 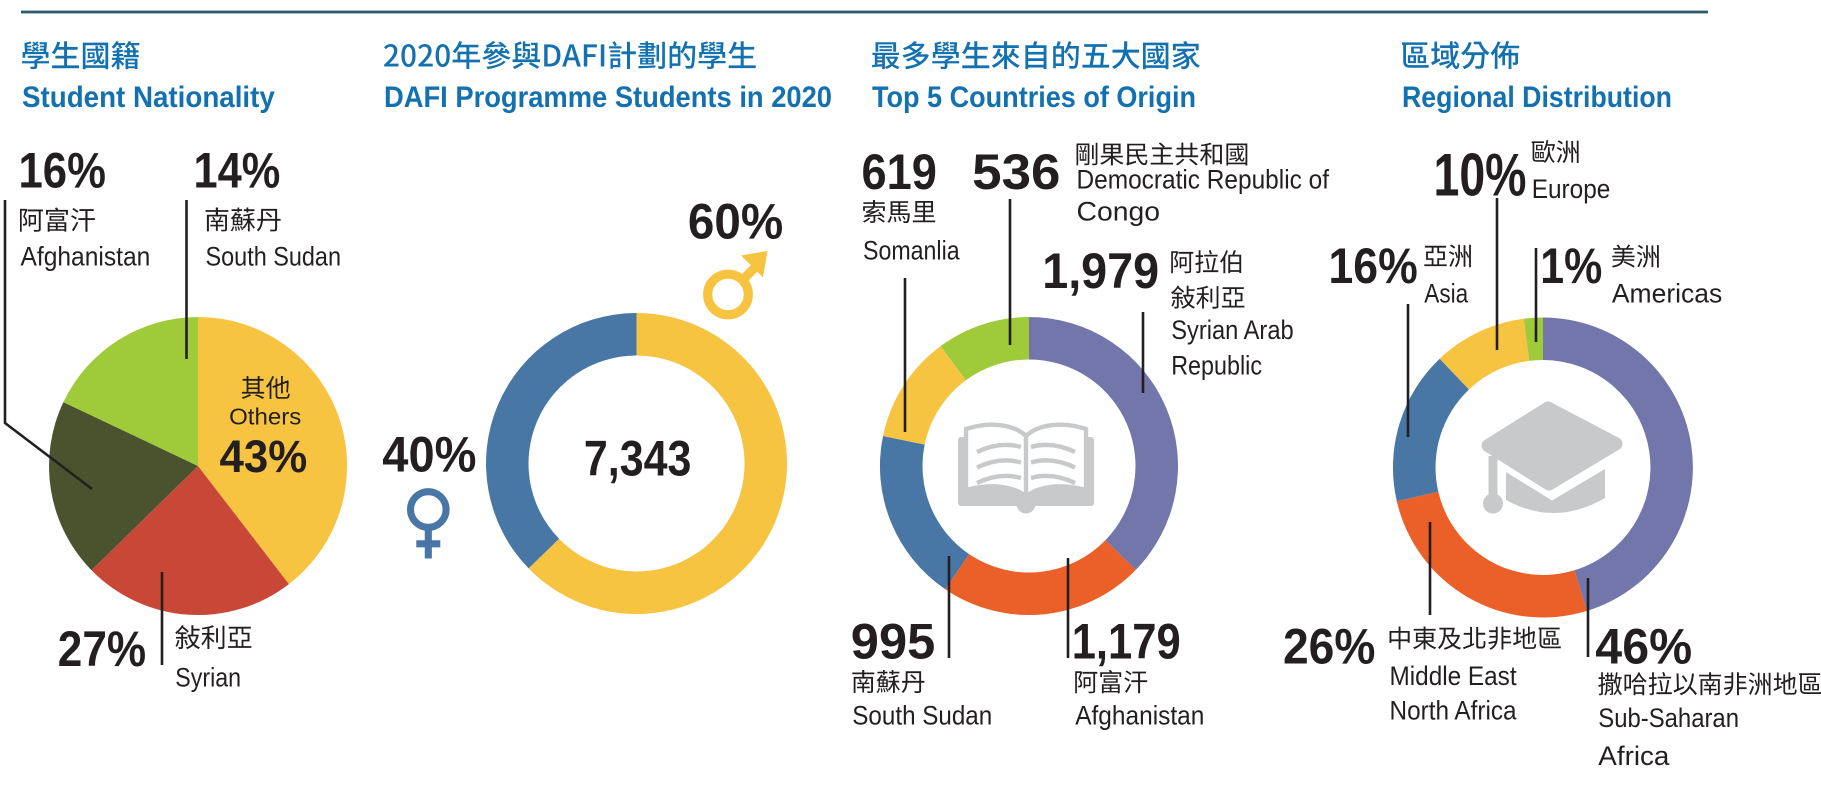 I want to click on svg-text: Others, so click(x=265, y=417).